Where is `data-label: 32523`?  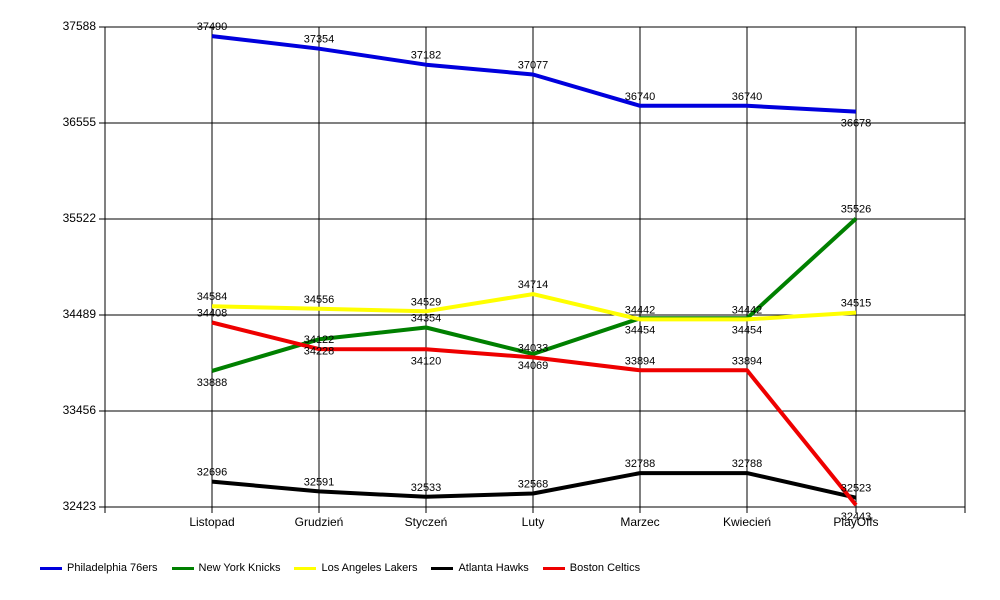 data-label: 32523 is located at coordinates (856, 489).